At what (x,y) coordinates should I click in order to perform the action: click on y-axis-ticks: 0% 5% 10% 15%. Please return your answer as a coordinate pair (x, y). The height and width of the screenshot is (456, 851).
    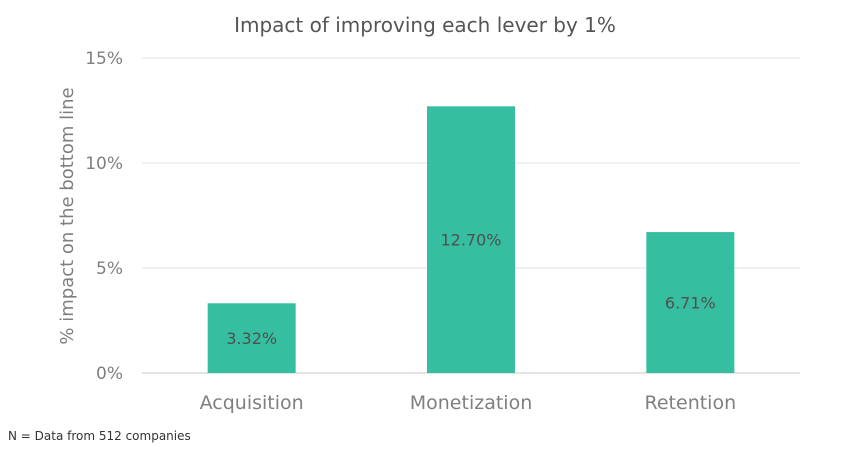
    Looking at the image, I should click on (104, 216).